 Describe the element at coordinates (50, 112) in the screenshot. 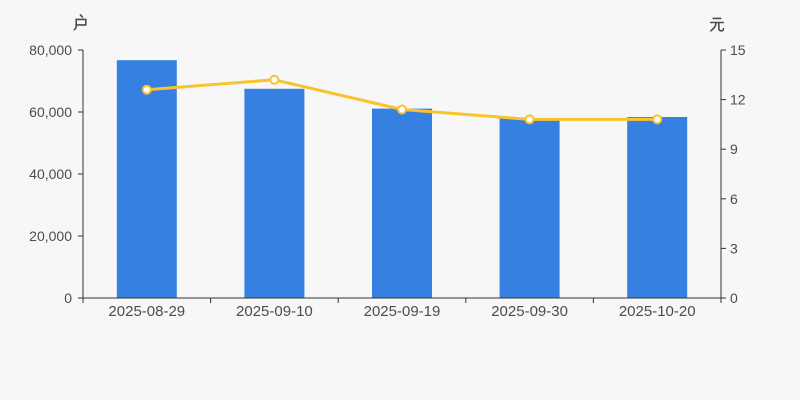

I see `left-axis-tick-label: 60,000` at that location.